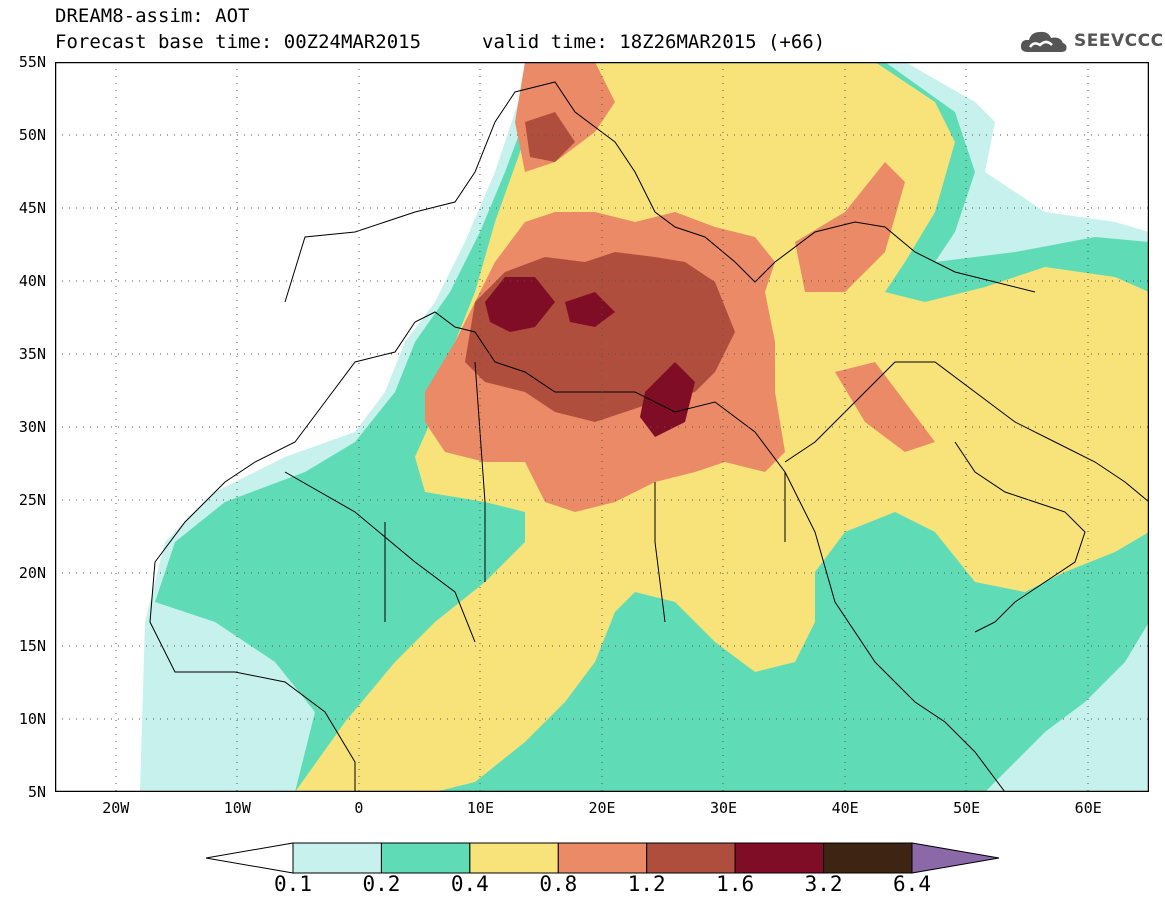 This screenshot has width=1165, height=905. I want to click on aot-band-1-2b, so click(550, 137).